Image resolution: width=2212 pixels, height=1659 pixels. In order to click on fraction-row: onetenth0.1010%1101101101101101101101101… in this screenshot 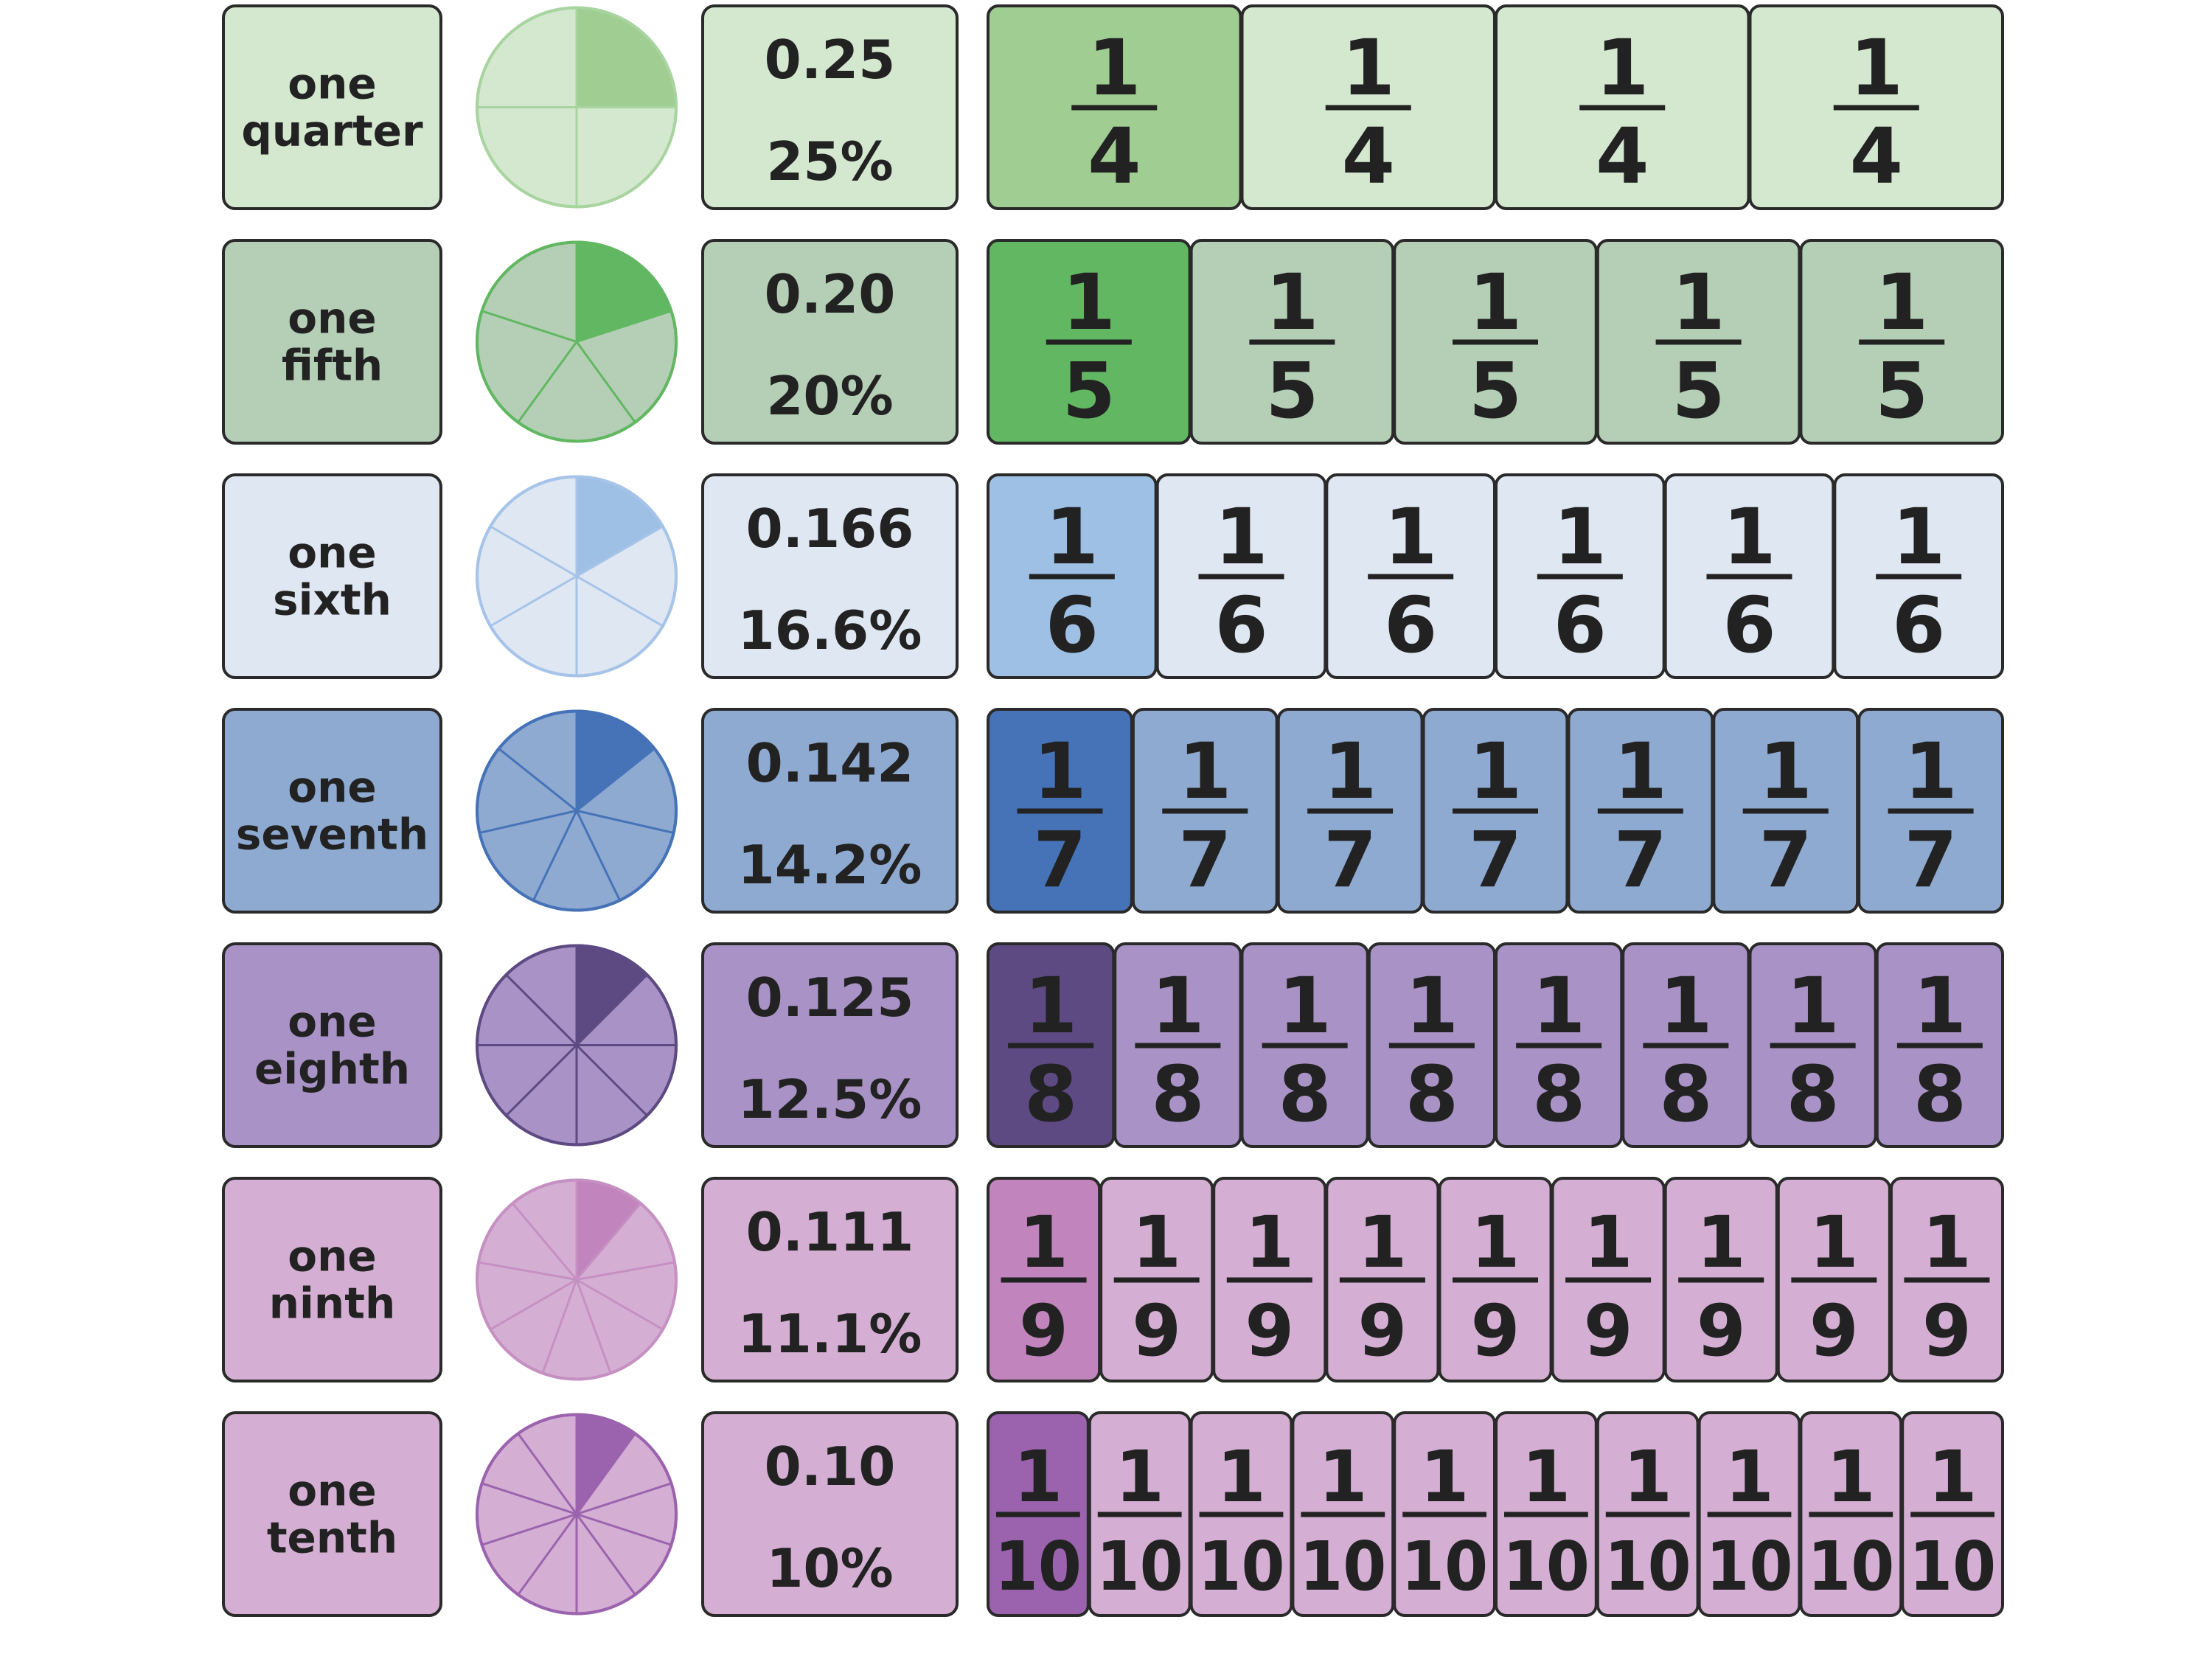, I will do `click(1113, 1514)`.